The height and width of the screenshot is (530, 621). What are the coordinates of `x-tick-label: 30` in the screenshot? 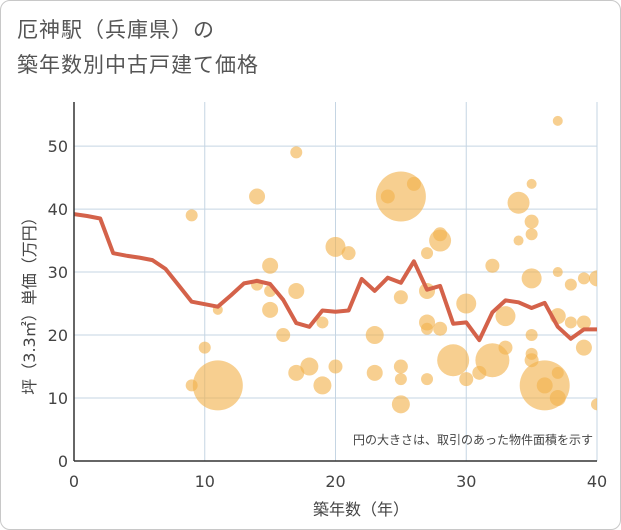 It's located at (466, 481).